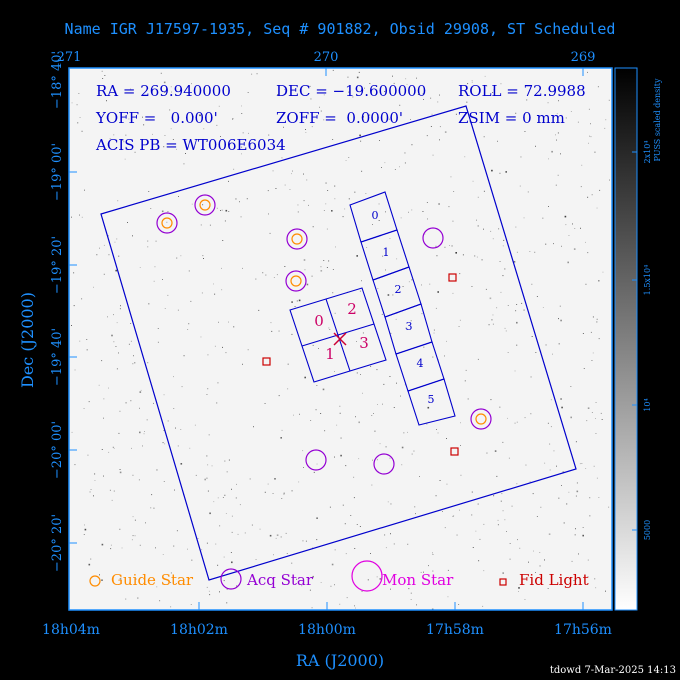 Image resolution: width=680 pixels, height=680 pixels. I want to click on acis-s-chip-label: 4, so click(420, 363).